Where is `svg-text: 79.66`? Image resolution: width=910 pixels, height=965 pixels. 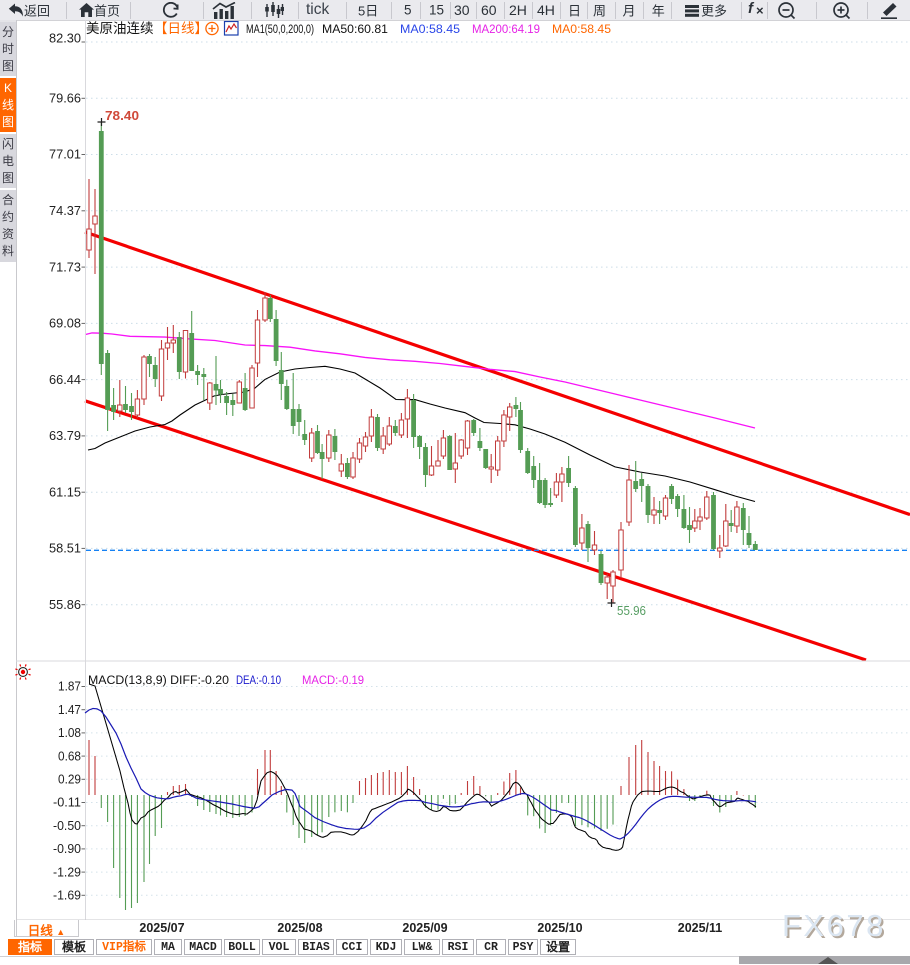
svg-text: 79.66 is located at coordinates (65, 99).